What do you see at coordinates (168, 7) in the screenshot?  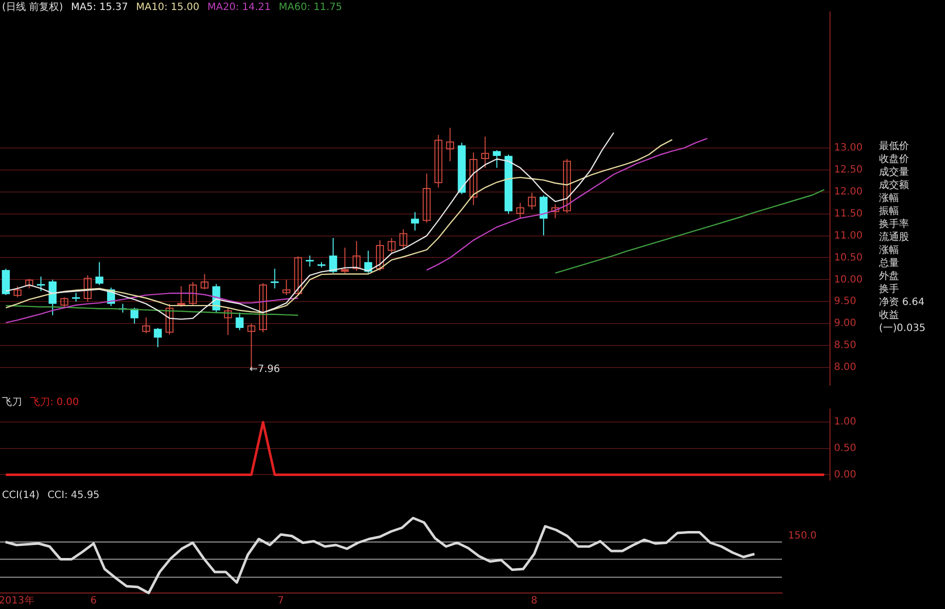 I see `text: MA10: 15.00` at bounding box center [168, 7].